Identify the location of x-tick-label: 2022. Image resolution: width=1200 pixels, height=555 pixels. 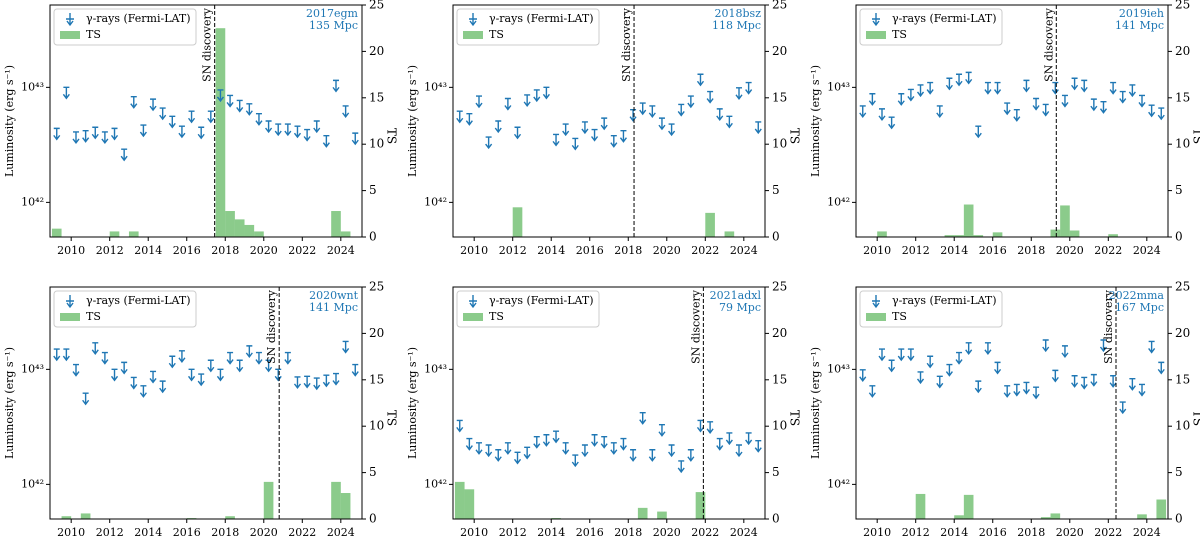
(1108, 532).